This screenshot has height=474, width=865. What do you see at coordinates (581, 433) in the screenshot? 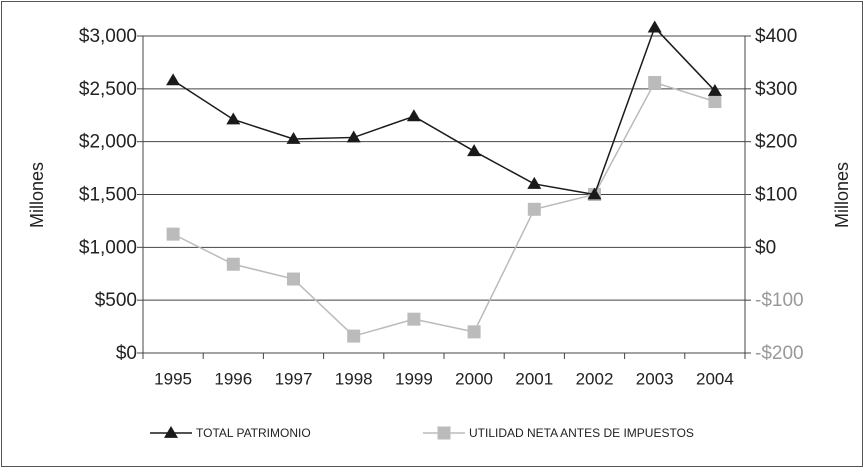
I see `legend-label: UTILIDAD NETA ANTES DE IMPUESTOS` at bounding box center [581, 433].